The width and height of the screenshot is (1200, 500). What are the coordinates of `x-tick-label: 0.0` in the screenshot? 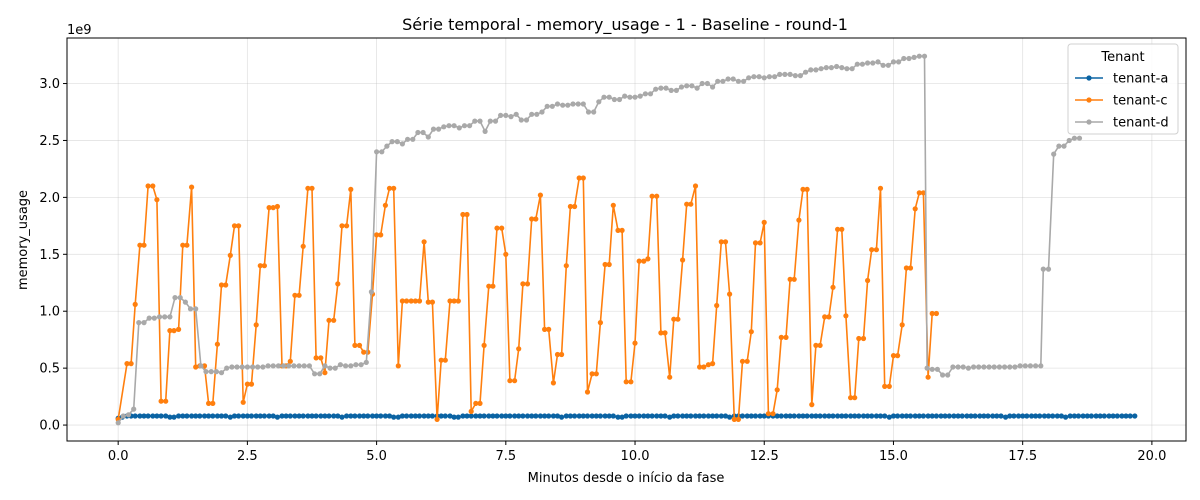 It's located at (118, 456).